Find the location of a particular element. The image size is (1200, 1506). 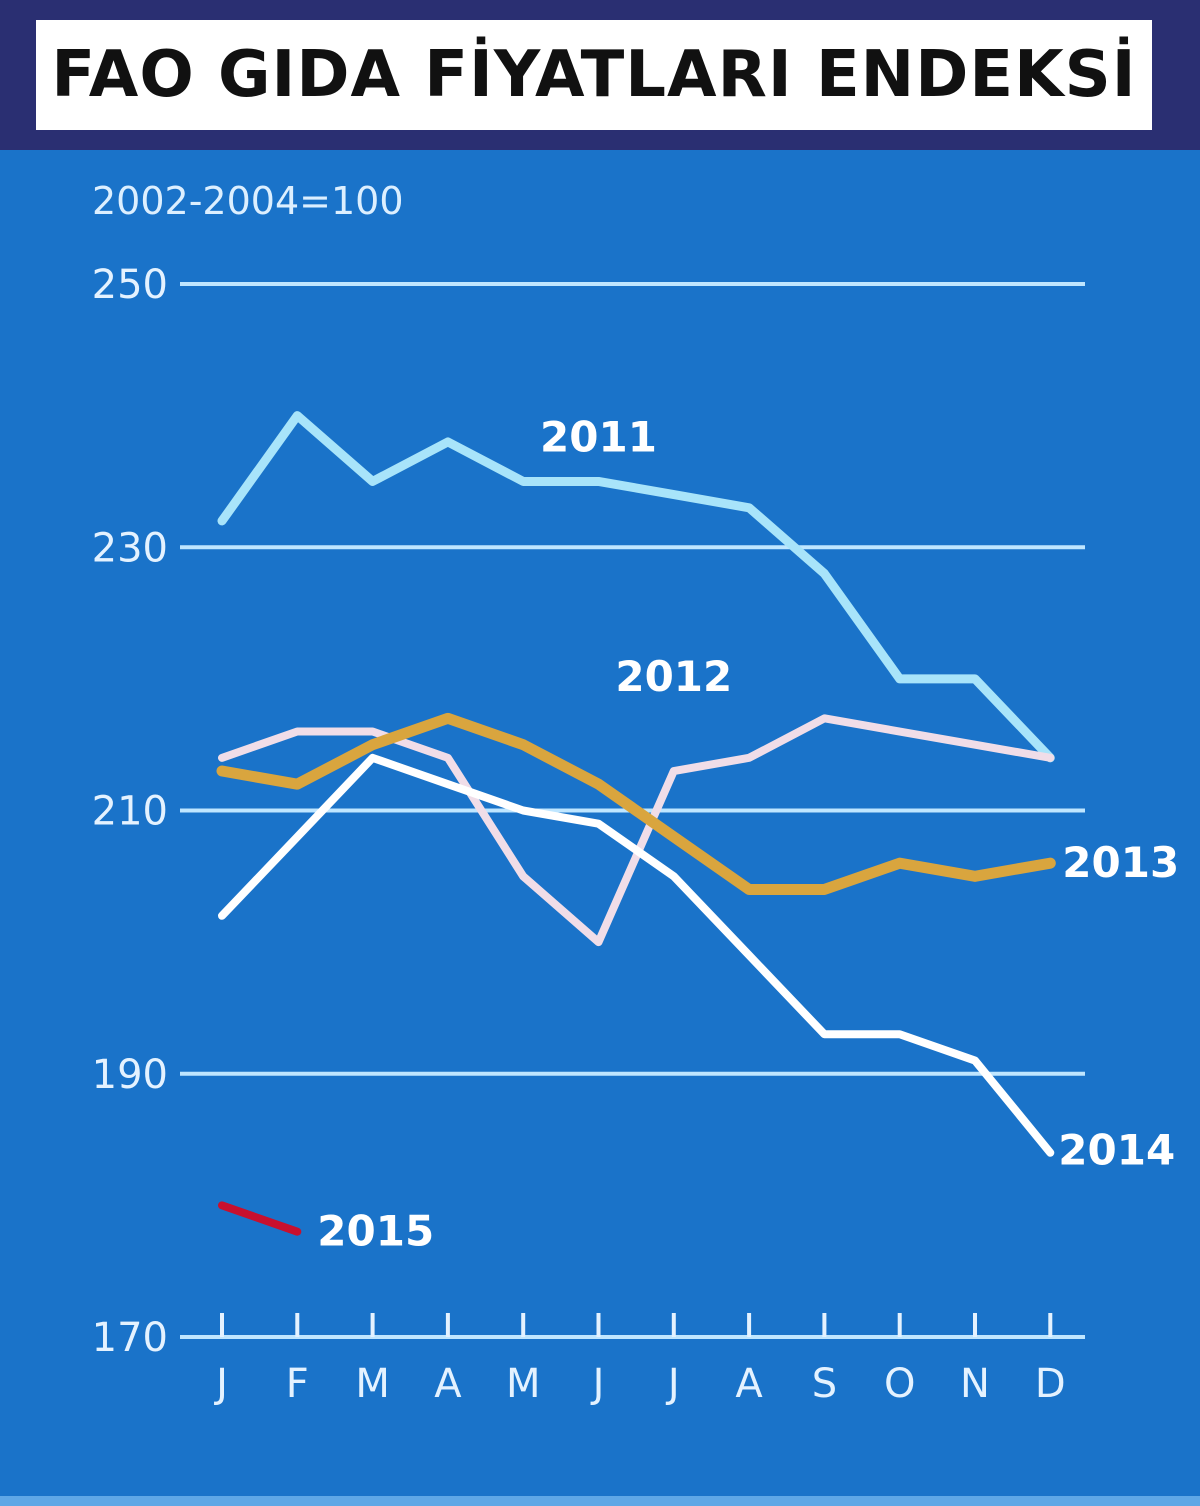

x-tick-label: F is located at coordinates (297, 1384).